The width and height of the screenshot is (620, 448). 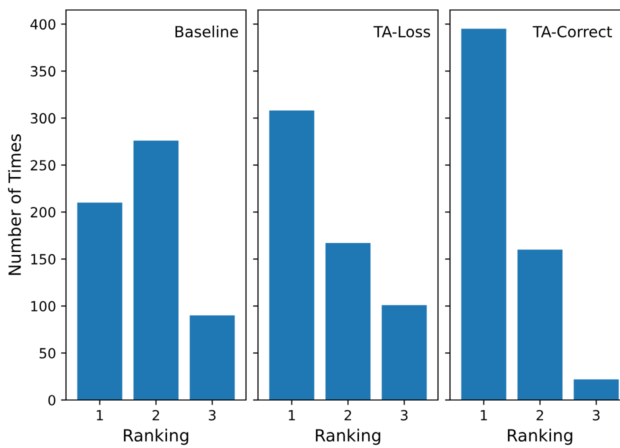 I want to click on y-axis-title: Number of Times, so click(x=14, y=204).